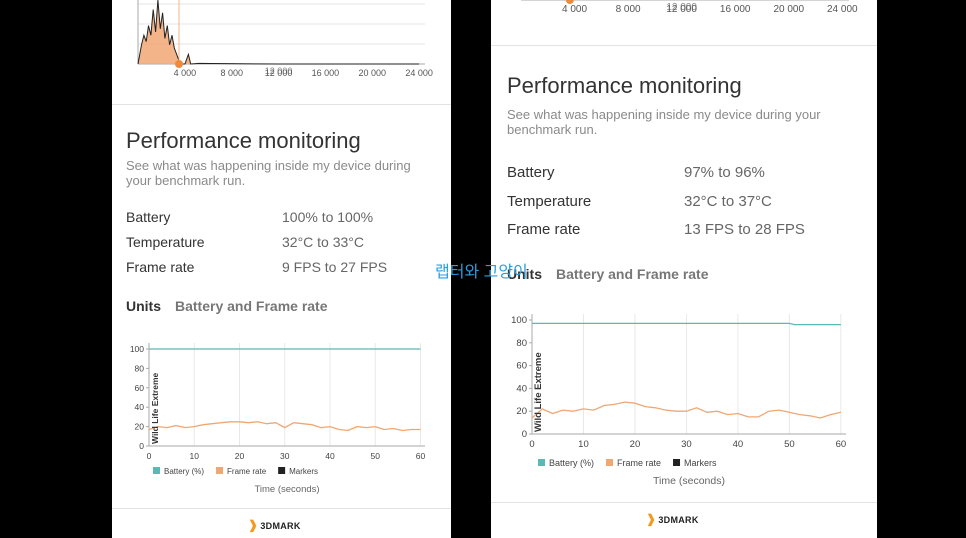 This screenshot has width=966, height=538. I want to click on stat-value: 32°C to 33°C, so click(323, 242).